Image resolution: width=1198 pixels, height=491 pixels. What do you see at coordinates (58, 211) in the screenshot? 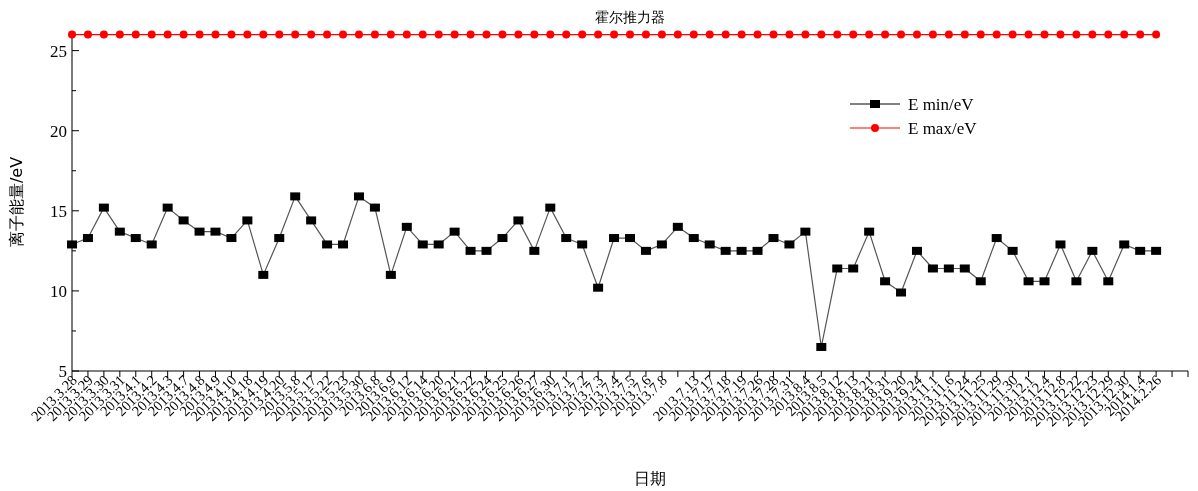
I see `y-tick-label: 15` at bounding box center [58, 211].